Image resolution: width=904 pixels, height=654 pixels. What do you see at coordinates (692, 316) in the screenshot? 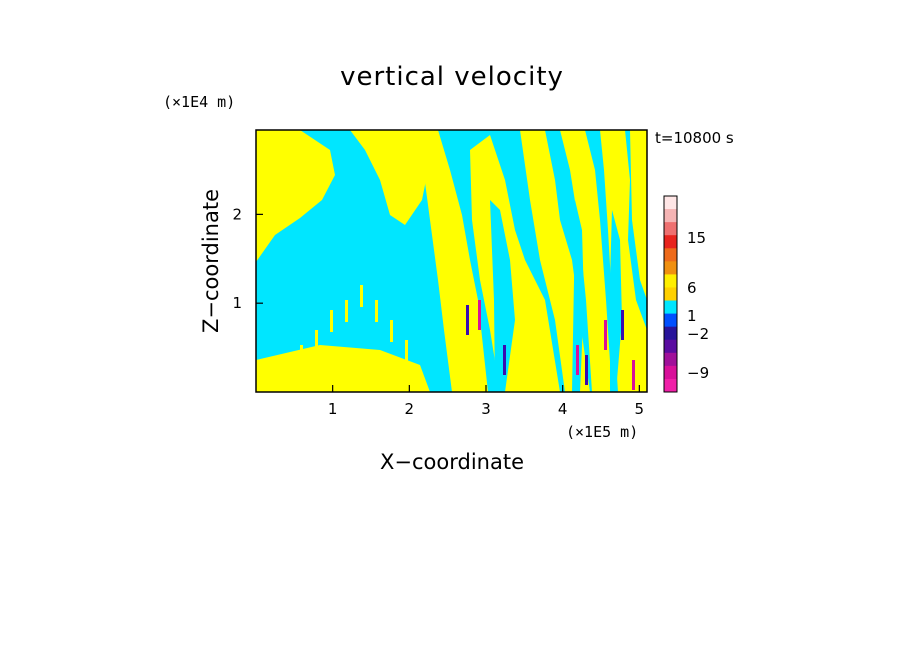
I see `colorbar-label: 1` at bounding box center [692, 316].